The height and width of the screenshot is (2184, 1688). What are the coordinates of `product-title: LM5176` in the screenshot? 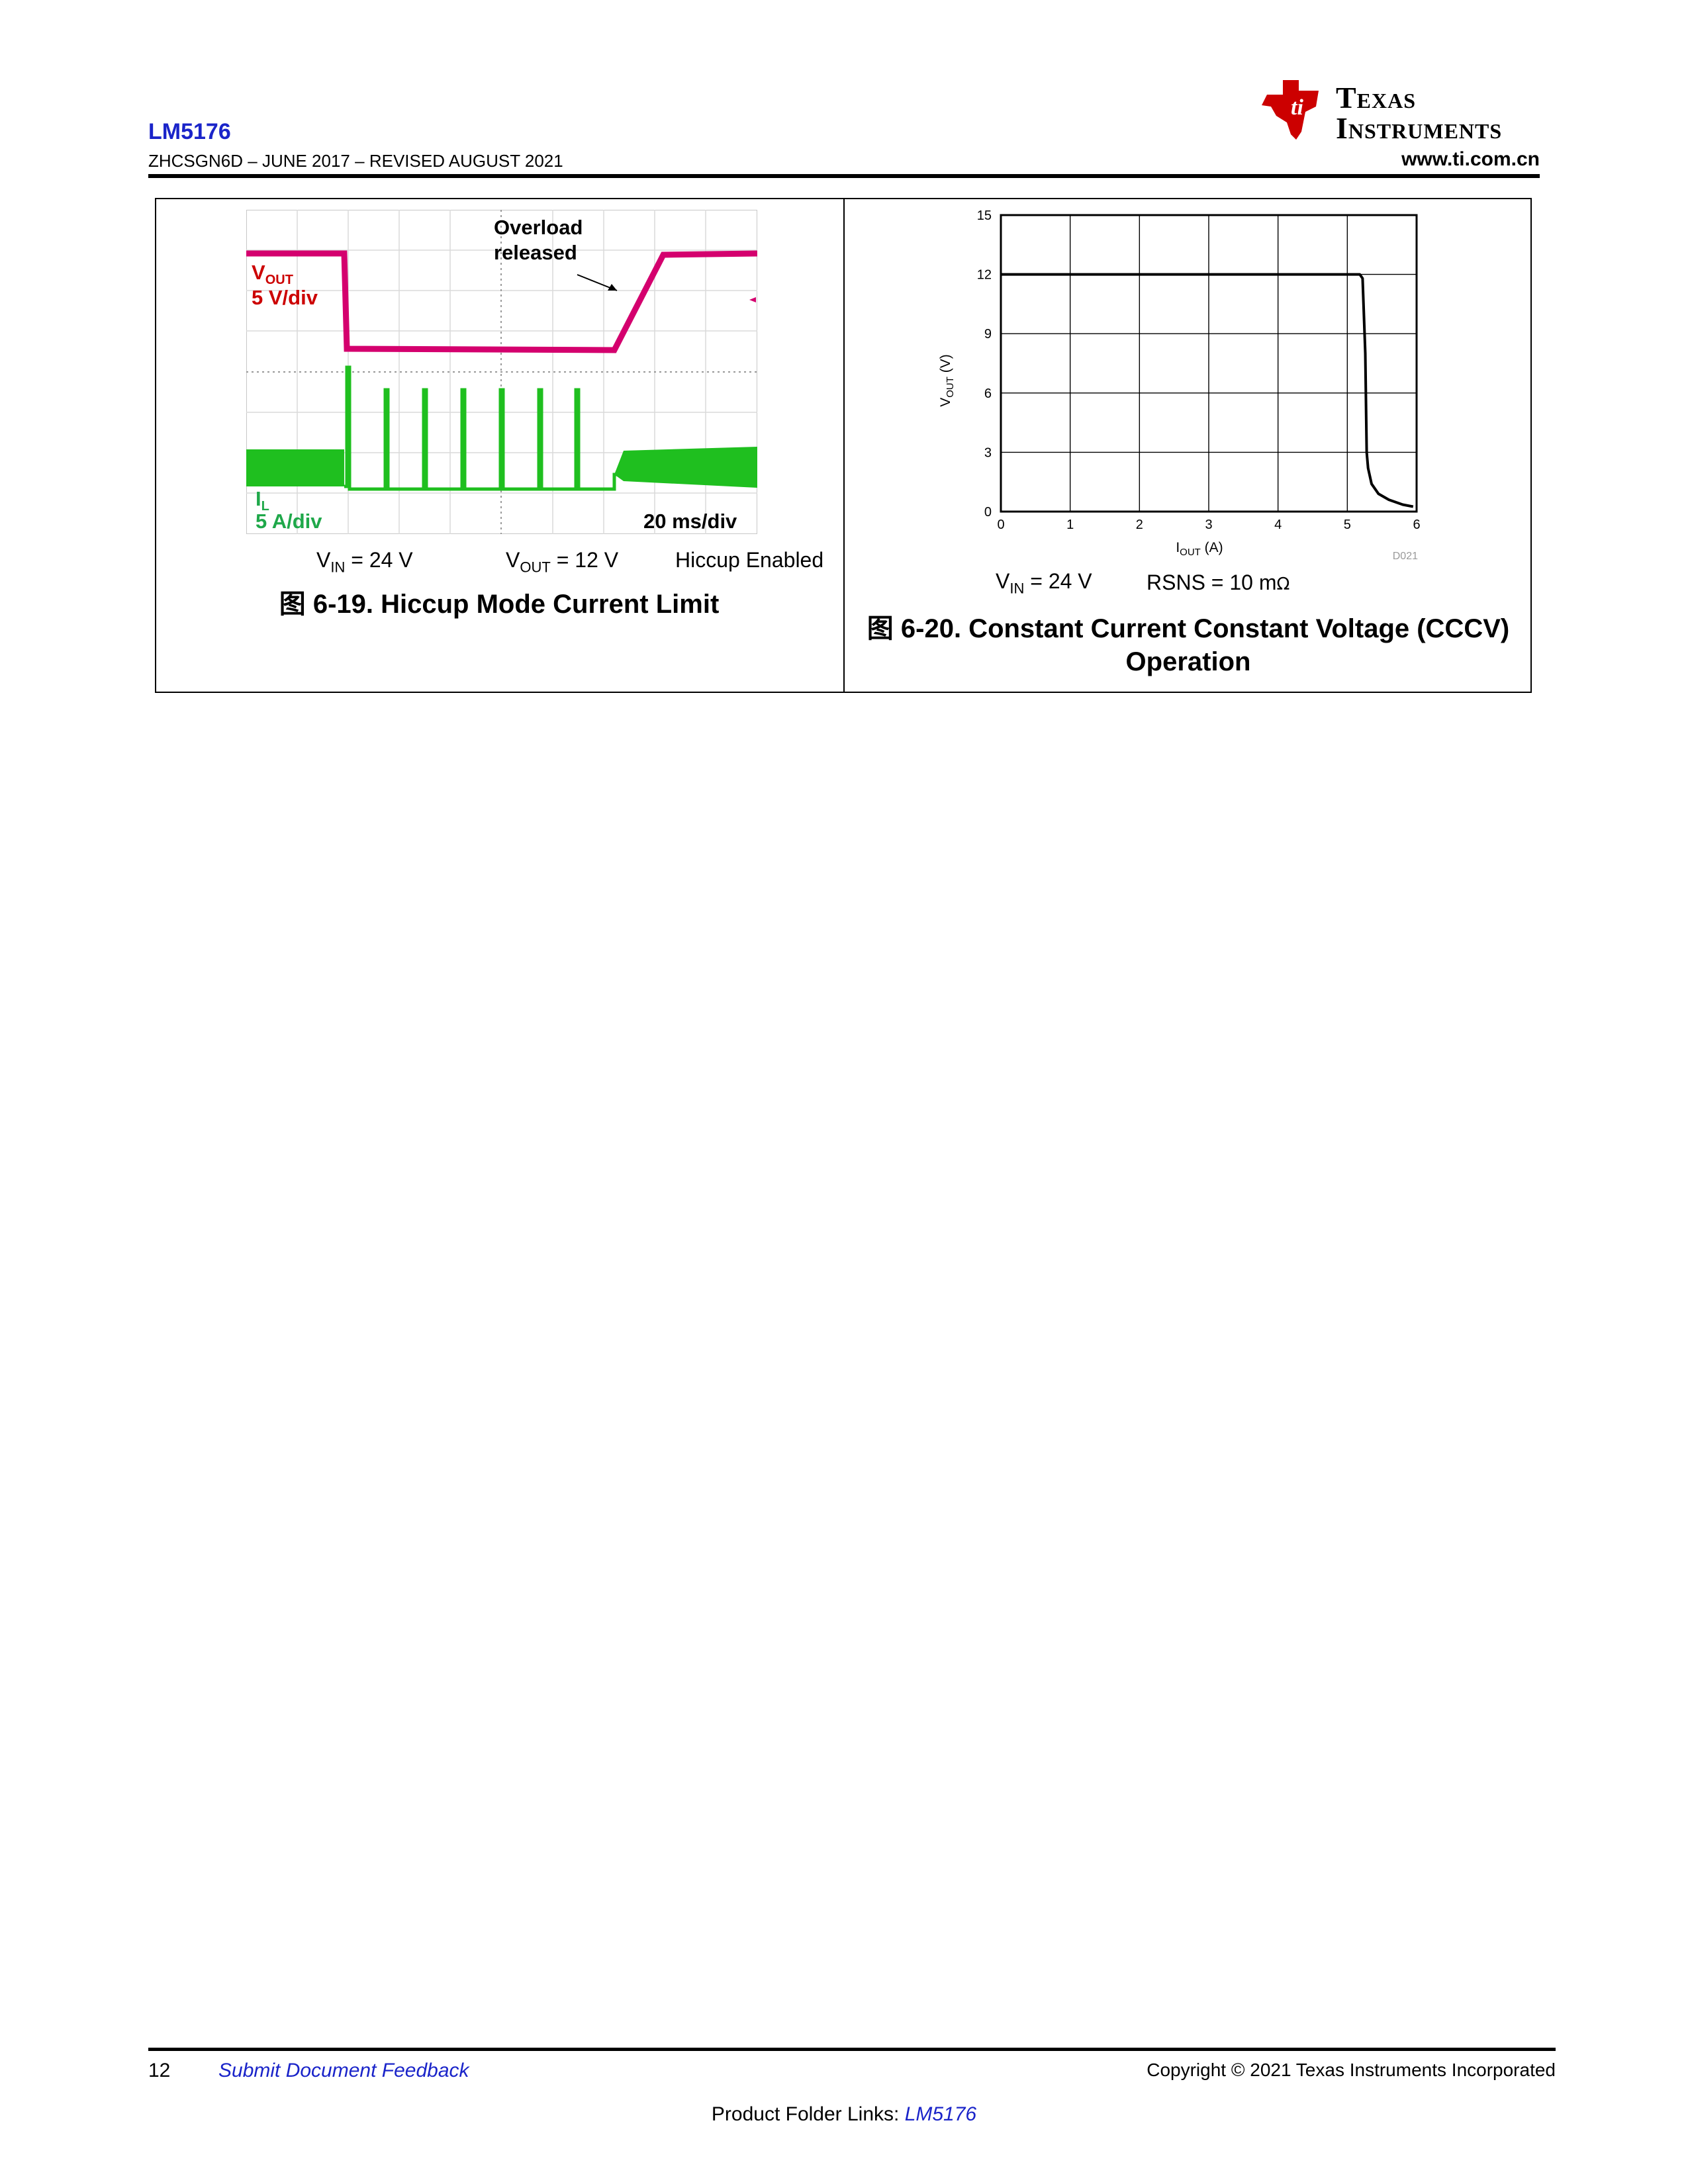 It's located at (189, 131).